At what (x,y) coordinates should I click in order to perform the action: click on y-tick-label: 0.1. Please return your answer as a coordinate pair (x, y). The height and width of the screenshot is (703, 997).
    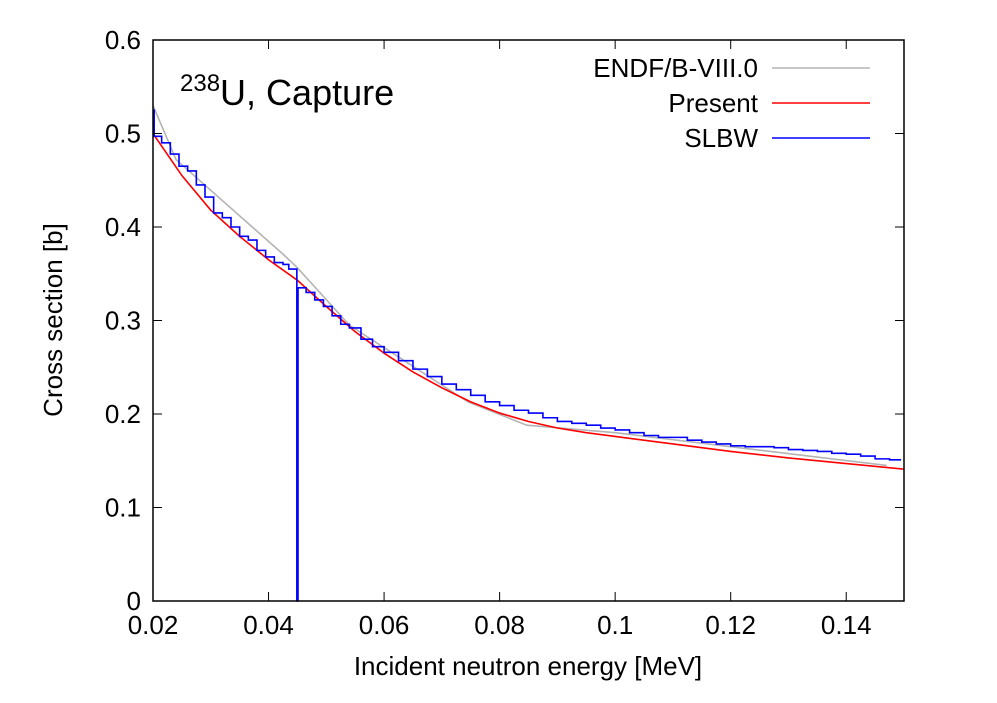
    Looking at the image, I should click on (123, 508).